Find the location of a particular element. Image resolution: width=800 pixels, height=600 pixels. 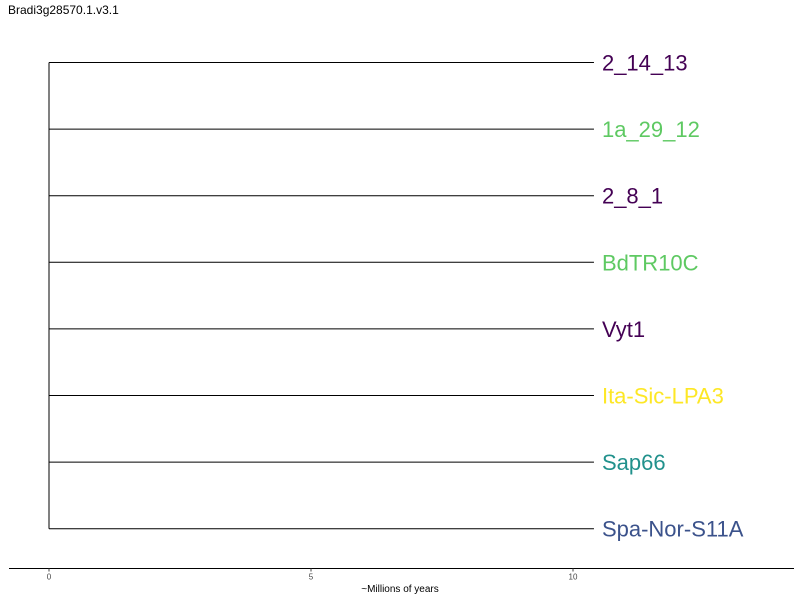

time-axis: 0 5 10 ~Millions of years is located at coordinates (401, 581).